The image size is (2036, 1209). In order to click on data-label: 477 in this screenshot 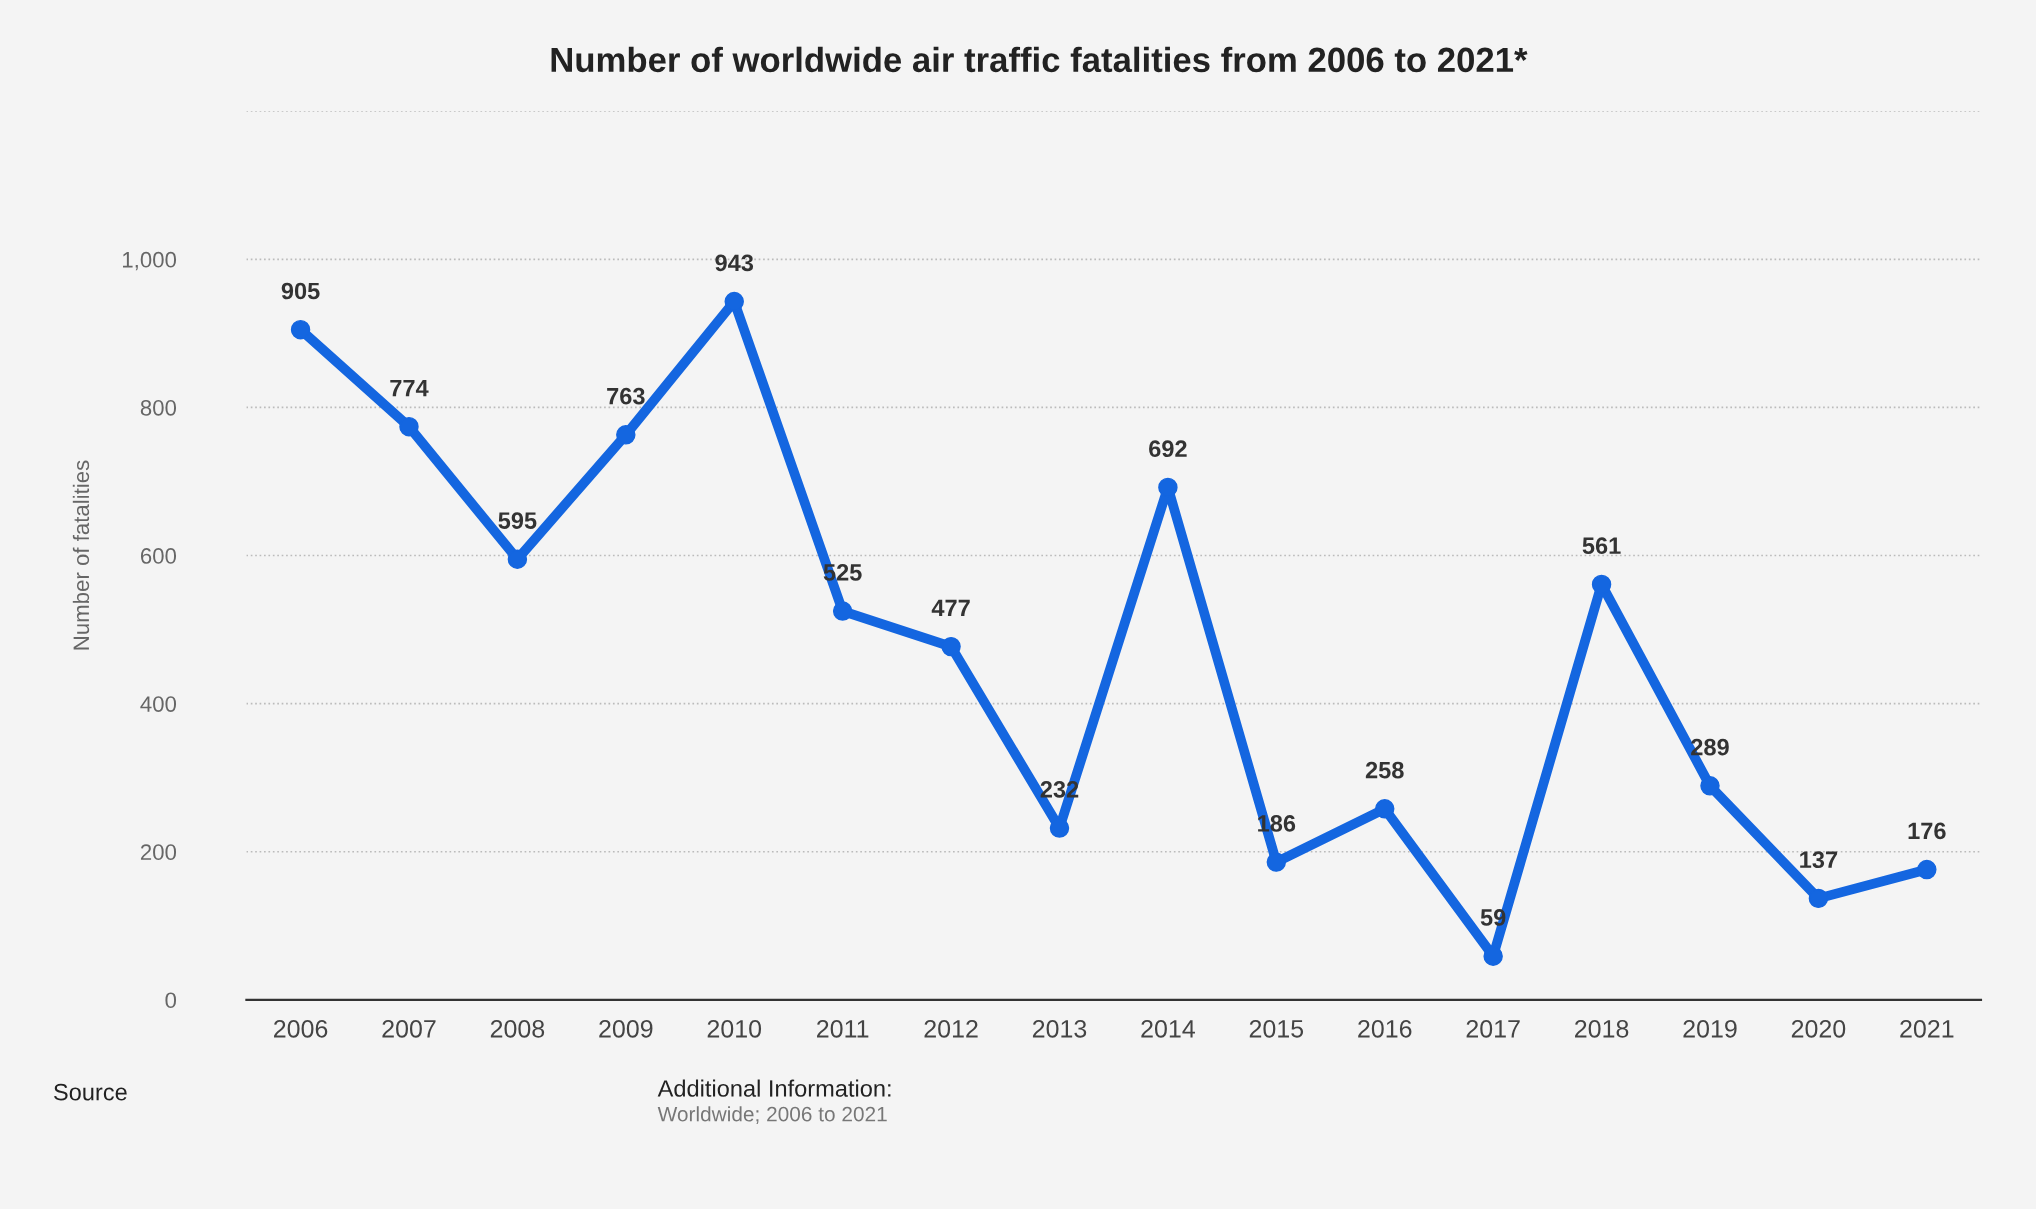, I will do `click(950, 608)`.